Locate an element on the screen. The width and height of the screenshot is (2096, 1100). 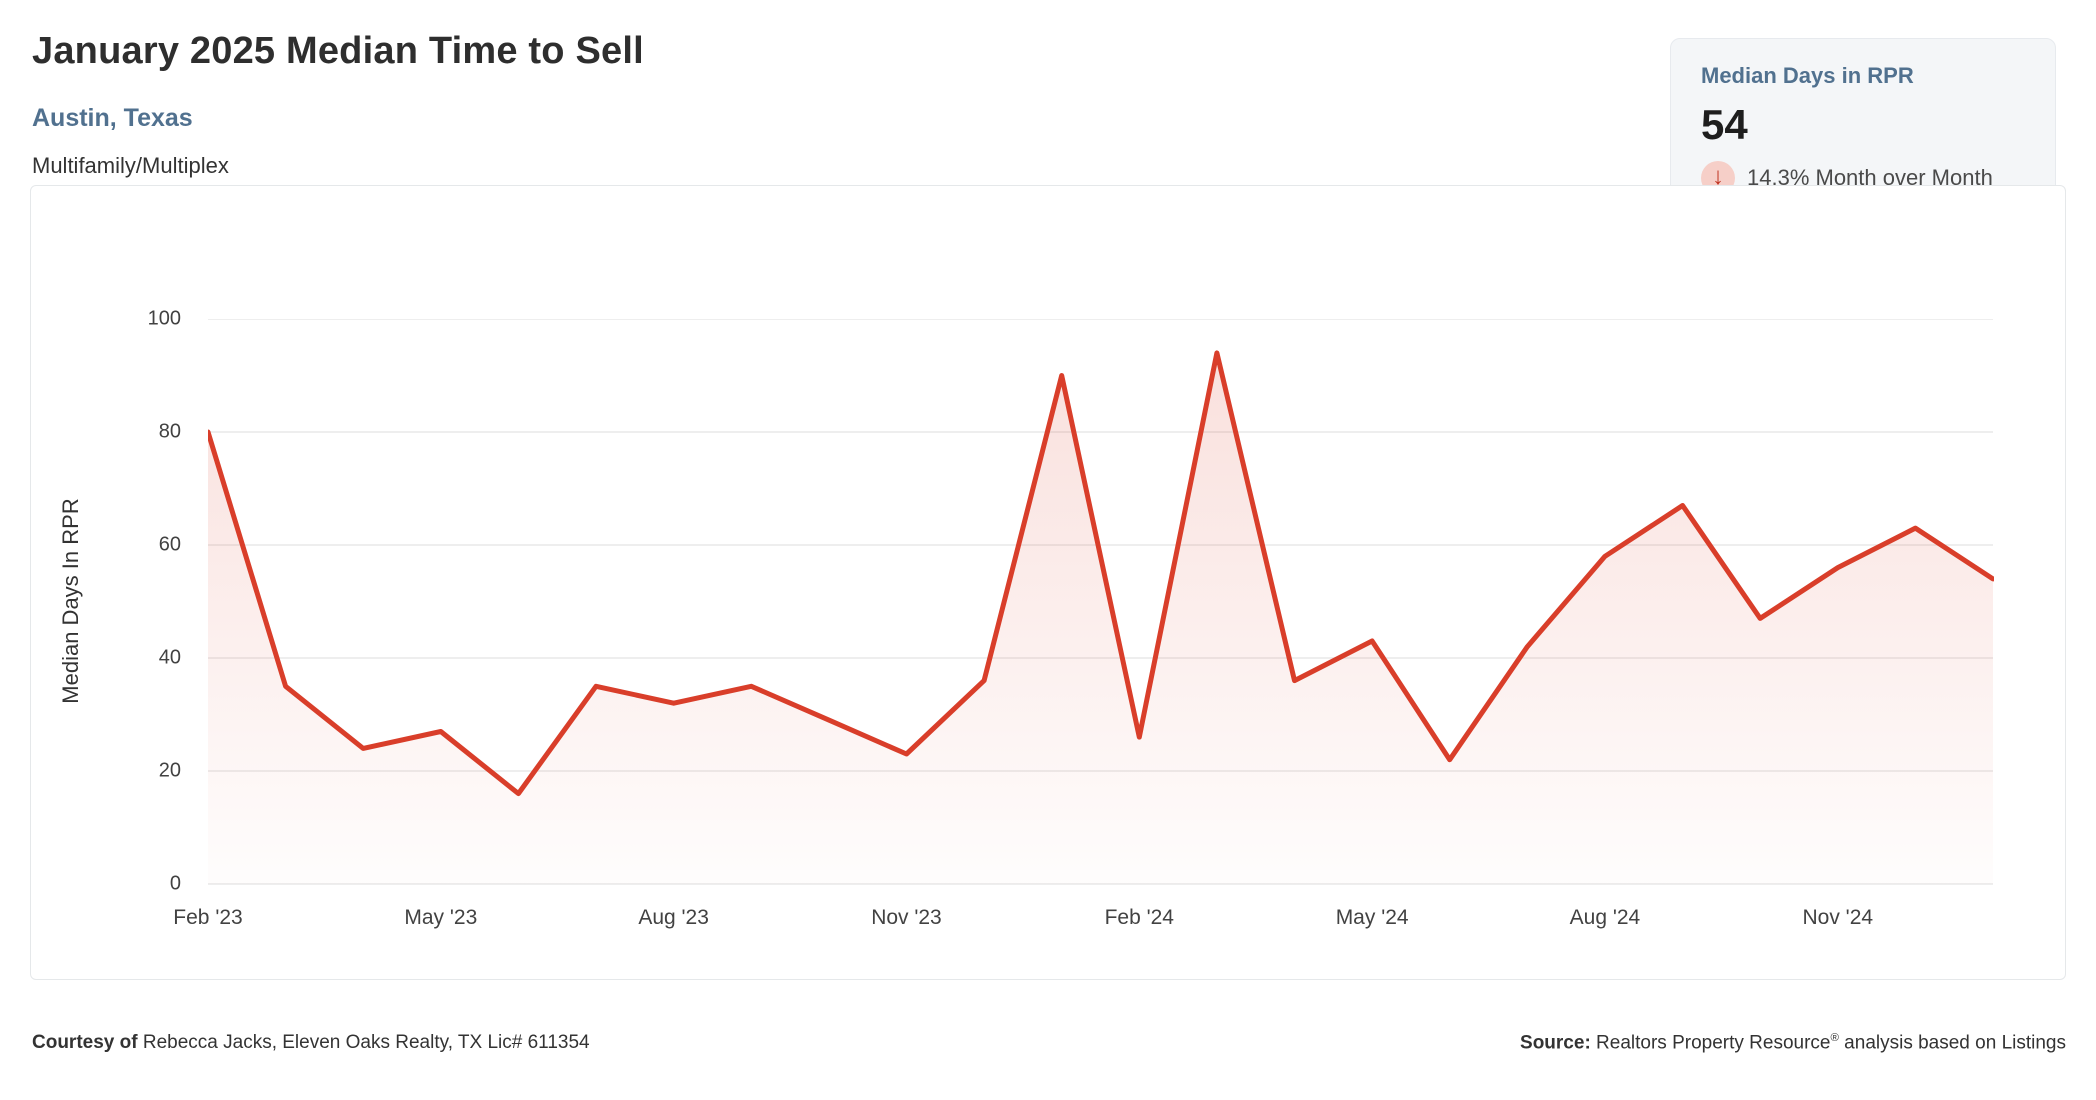
x-tick-label-feb-23: Feb '23 is located at coordinates (208, 917).